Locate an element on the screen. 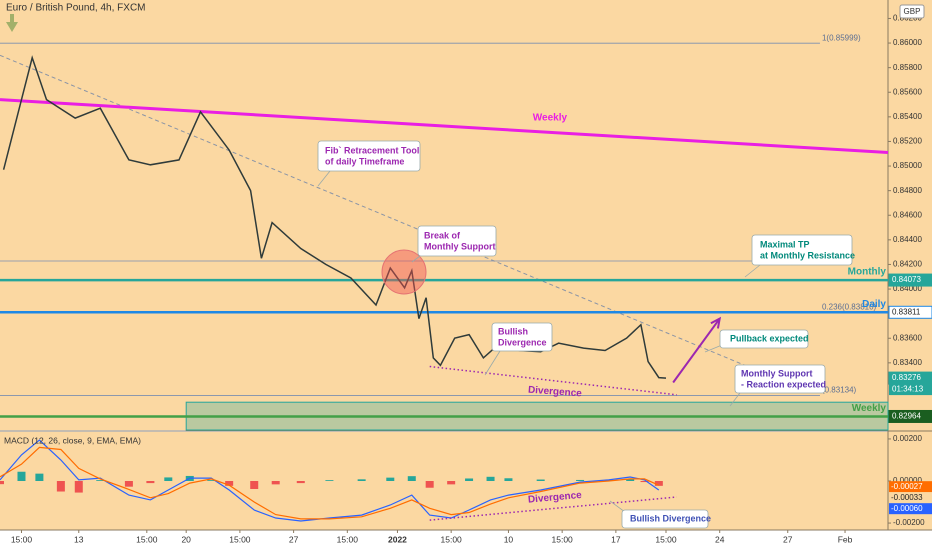 The height and width of the screenshot is (550, 932). countdown: 01:34:13 is located at coordinates (908, 389).